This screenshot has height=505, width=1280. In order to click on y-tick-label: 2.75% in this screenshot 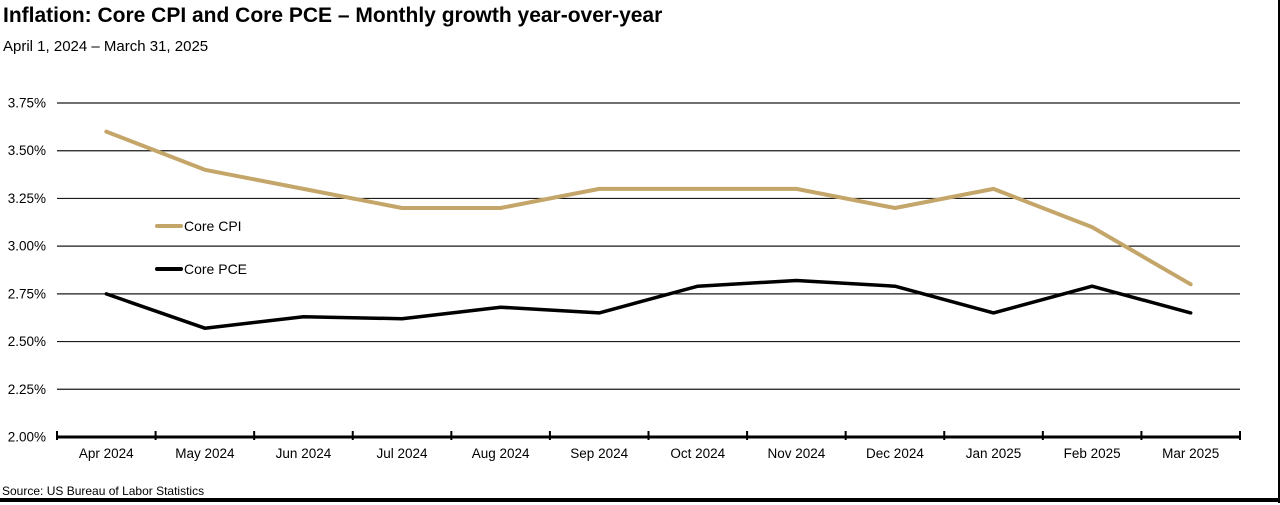, I will do `click(27, 293)`.